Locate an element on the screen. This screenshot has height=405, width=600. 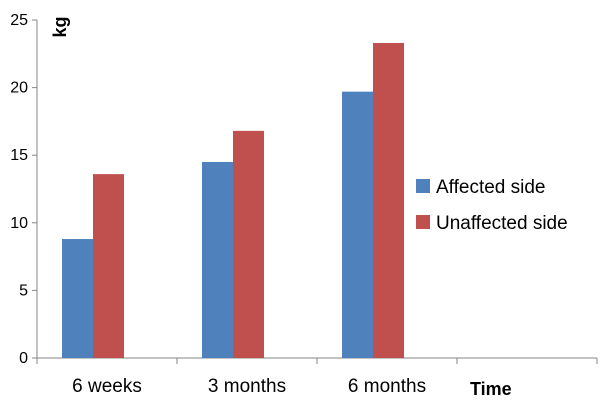
bar-unaffected-side-6-months is located at coordinates (388, 200).